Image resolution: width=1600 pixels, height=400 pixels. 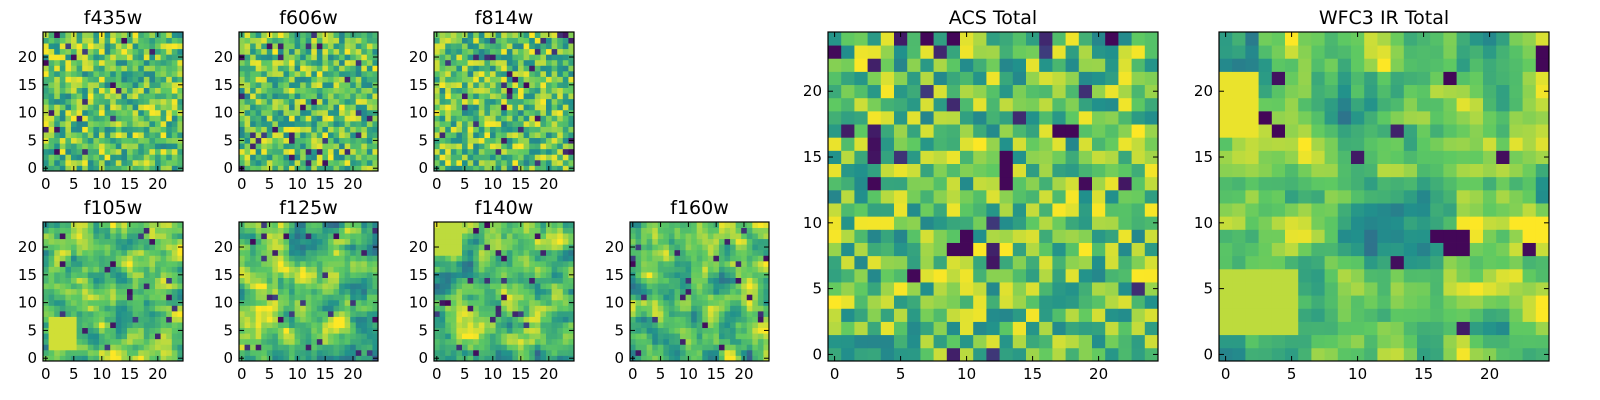 I want to click on x-tick-label: 5, so click(x=74, y=374).